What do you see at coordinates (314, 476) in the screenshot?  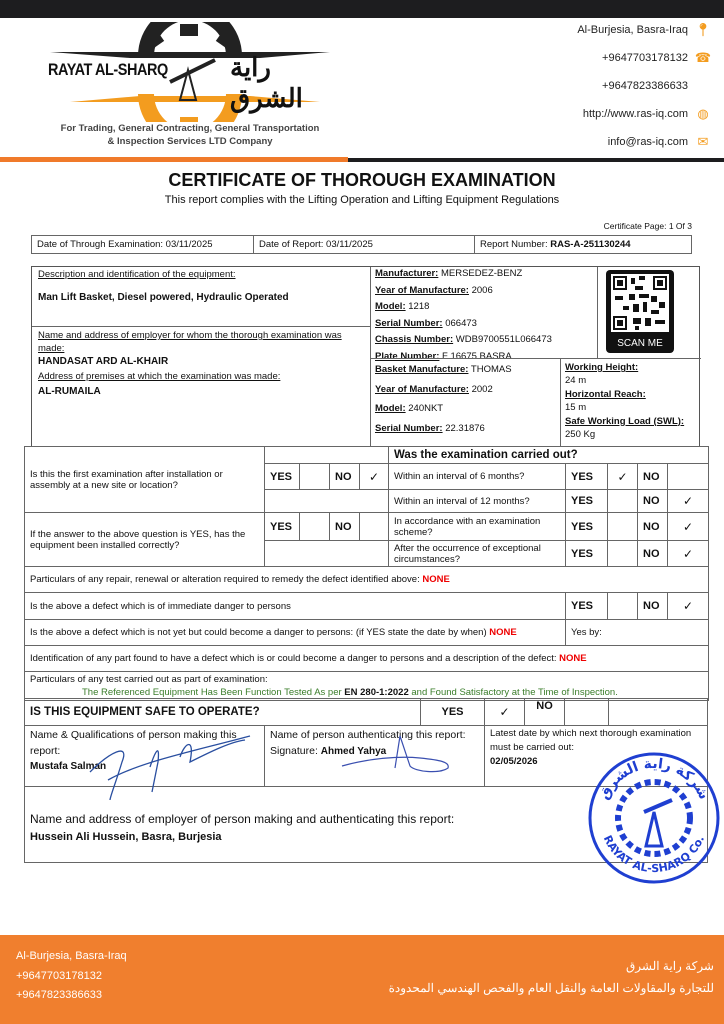 I see `q1-yes-box` at bounding box center [314, 476].